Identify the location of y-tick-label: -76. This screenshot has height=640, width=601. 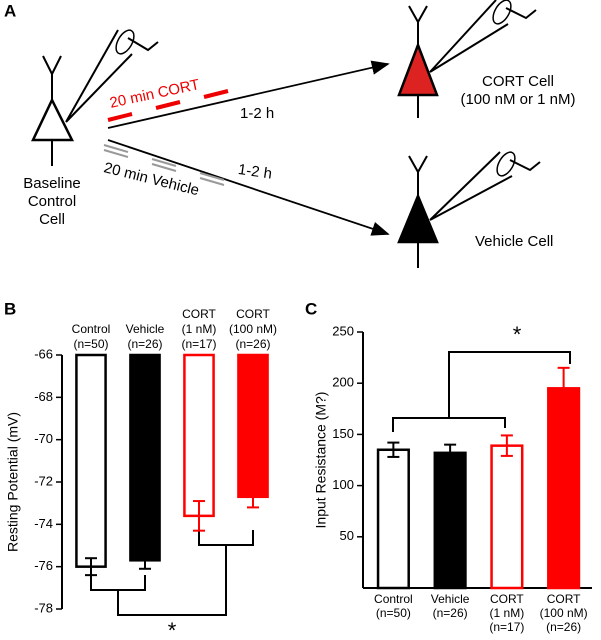
(43, 565).